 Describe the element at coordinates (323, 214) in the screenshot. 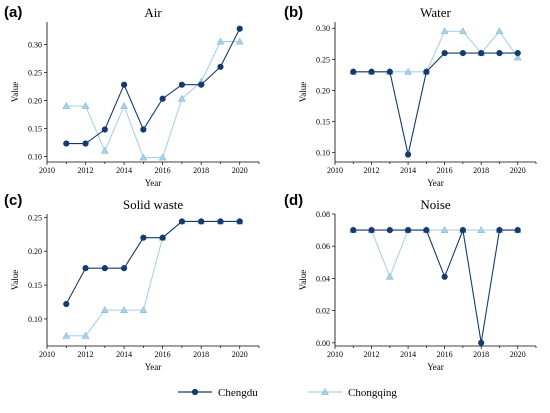

I see `y-tick-label: 0.08` at that location.